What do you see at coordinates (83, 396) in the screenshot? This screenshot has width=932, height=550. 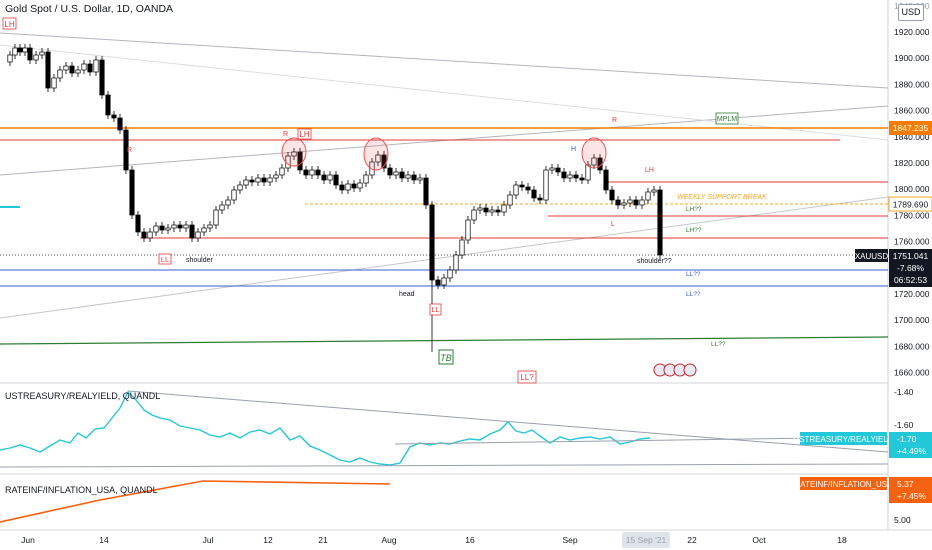 I see `treasury-pane-title: USTREASURY/REALYIELD, QUANDL` at bounding box center [83, 396].